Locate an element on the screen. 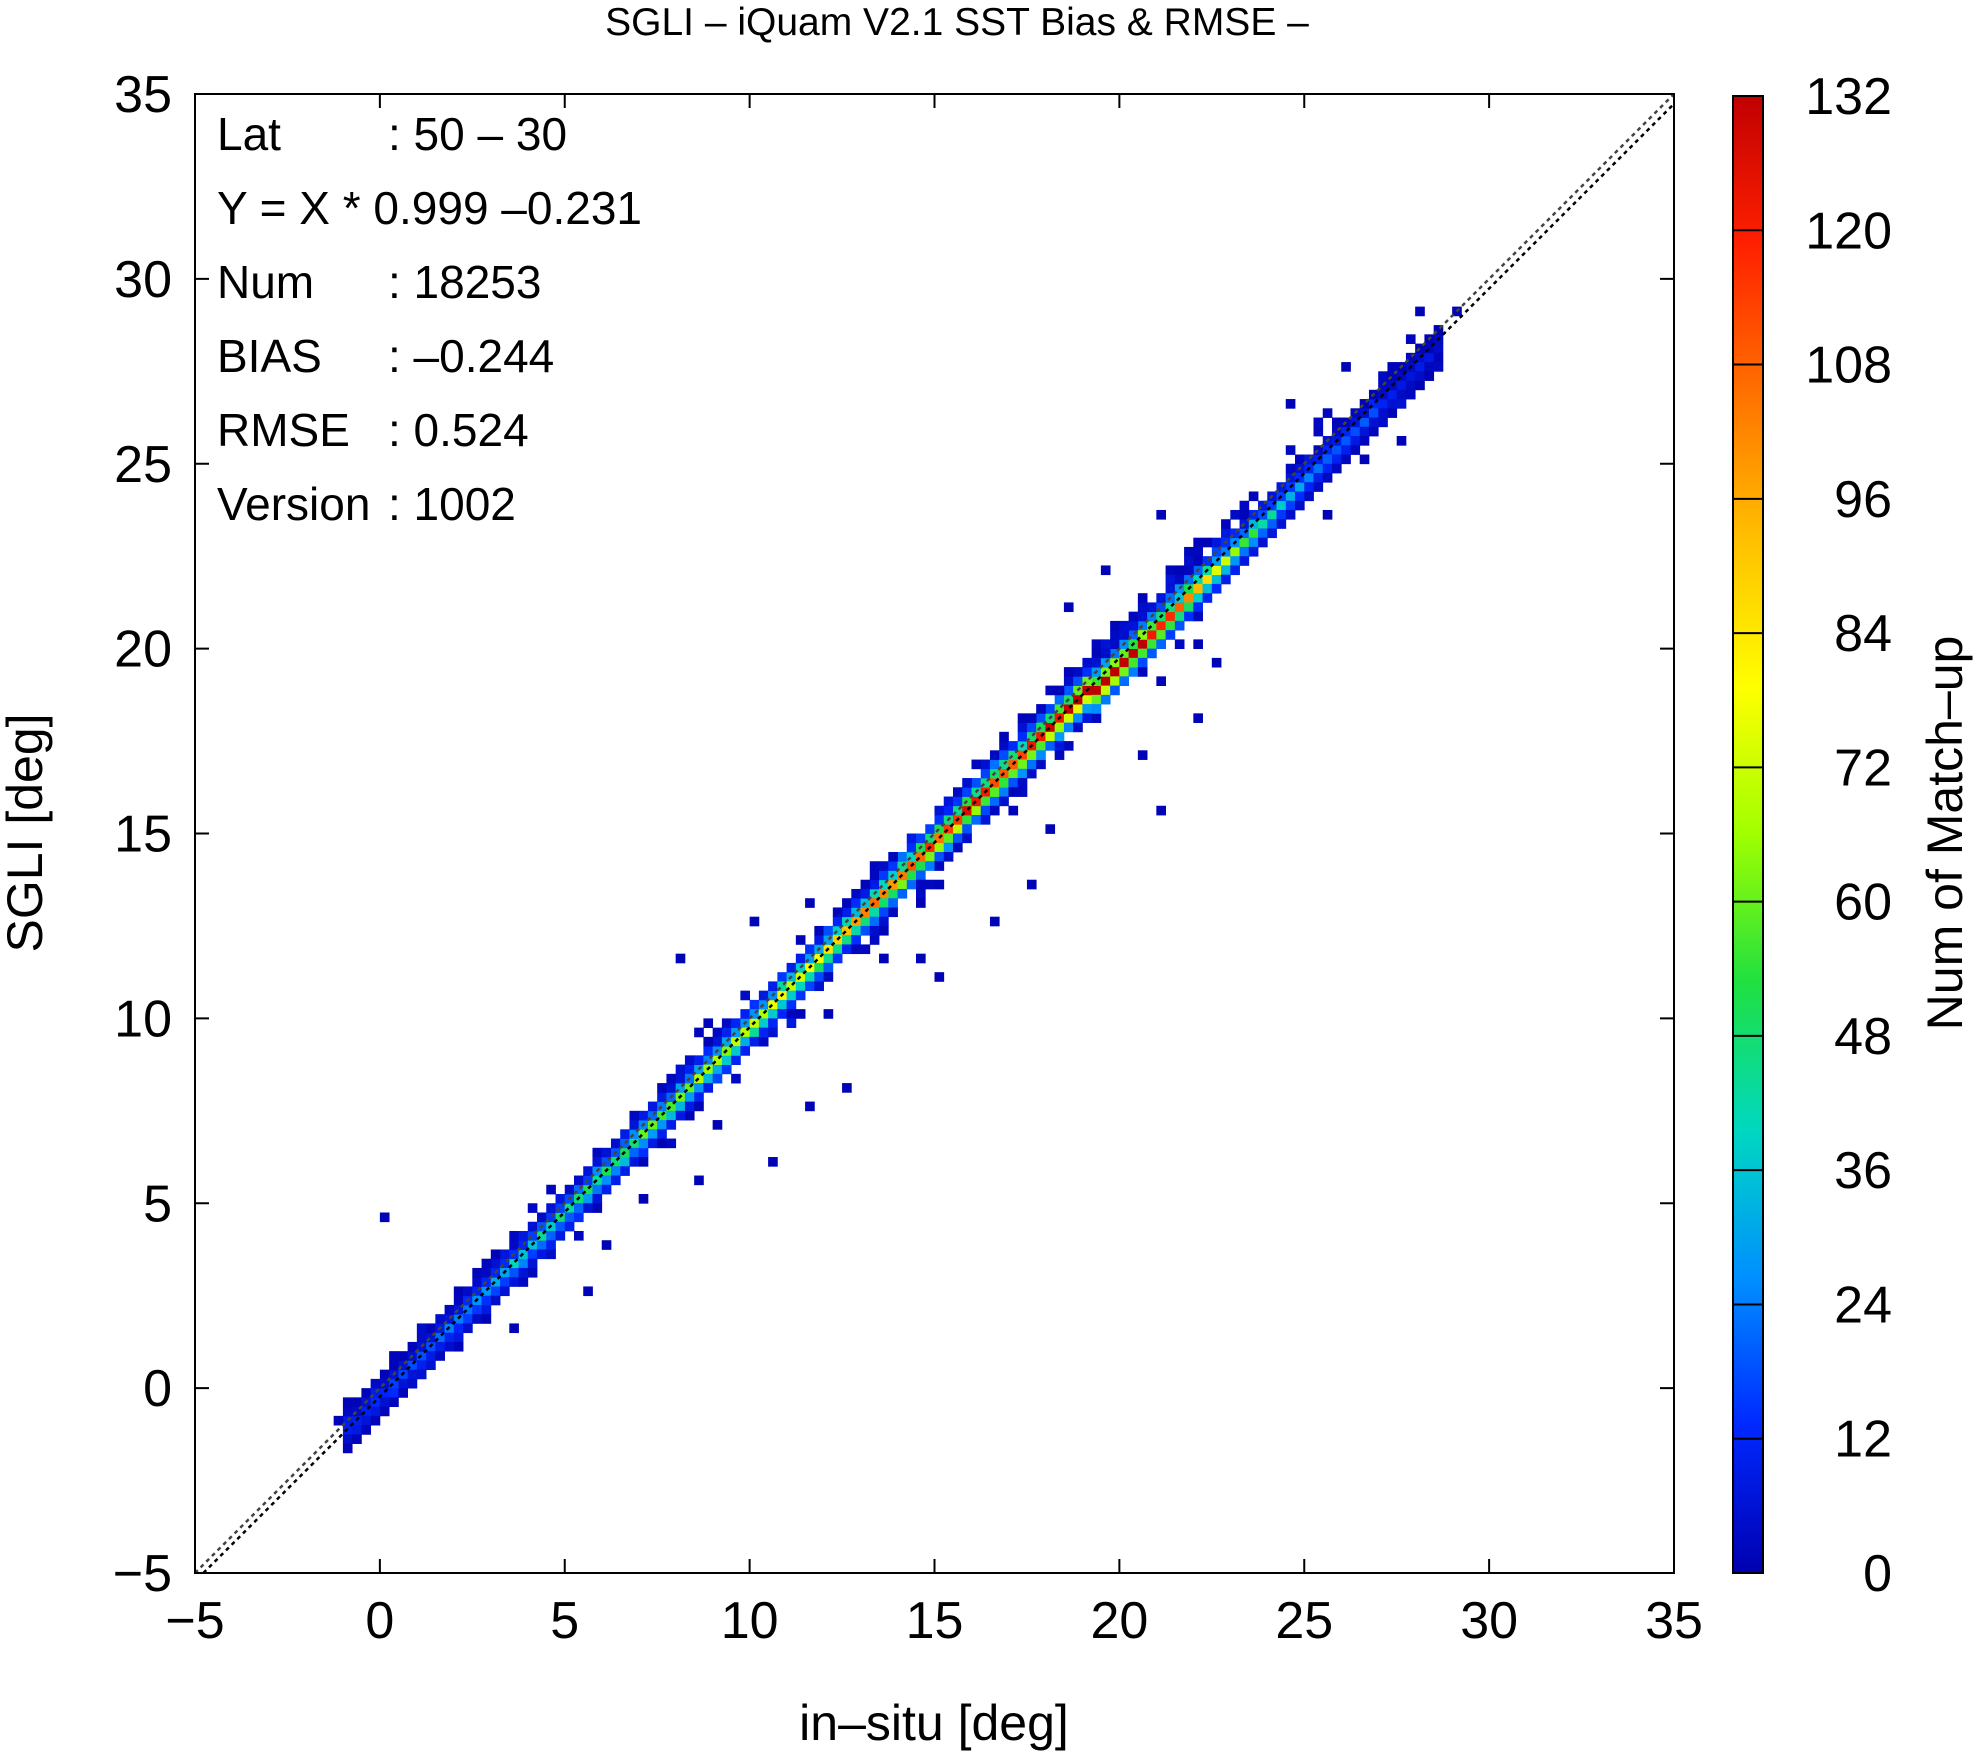 This screenshot has width=1979, height=1755. colorbar-tick-label: 132 is located at coordinates (1848, 97).